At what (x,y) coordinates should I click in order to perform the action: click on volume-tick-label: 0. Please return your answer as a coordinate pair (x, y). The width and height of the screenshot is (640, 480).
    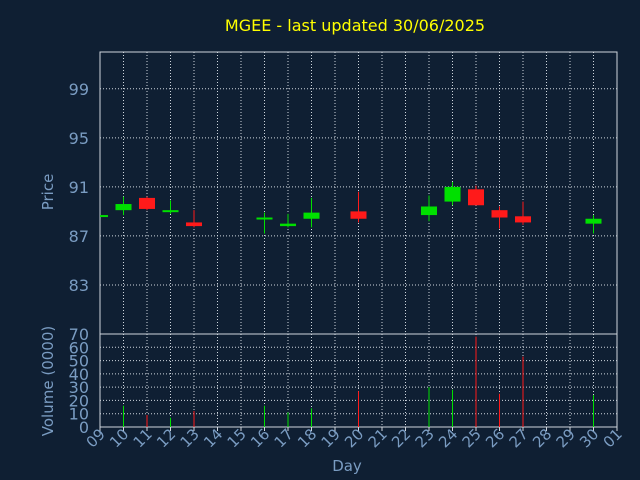
    Looking at the image, I should click on (84, 427).